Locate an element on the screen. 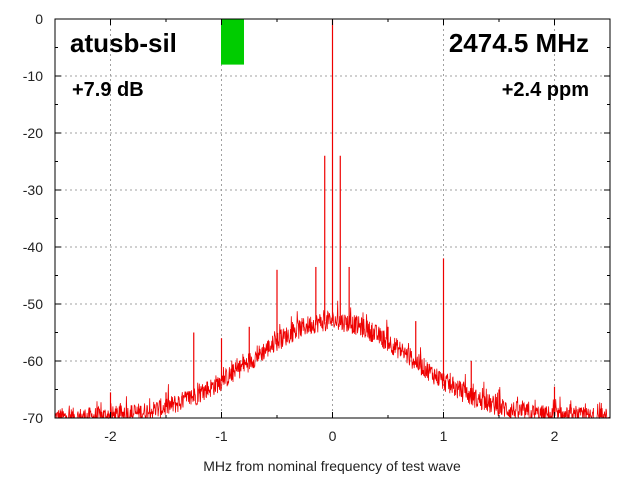  x-tick-label: 0 is located at coordinates (333, 436).